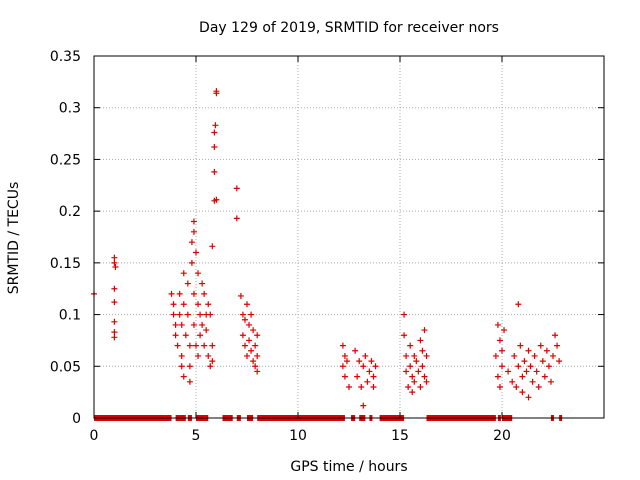 The width and height of the screenshot is (640, 480). What do you see at coordinates (298, 436) in the screenshot?
I see `x-tick-label: 10` at bounding box center [298, 436].